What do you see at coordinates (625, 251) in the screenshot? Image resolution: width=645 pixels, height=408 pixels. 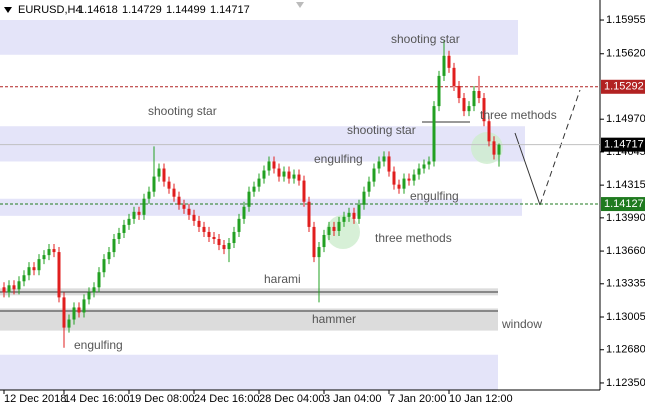 I see `y-tick-label: 1.13660` at bounding box center [625, 251].